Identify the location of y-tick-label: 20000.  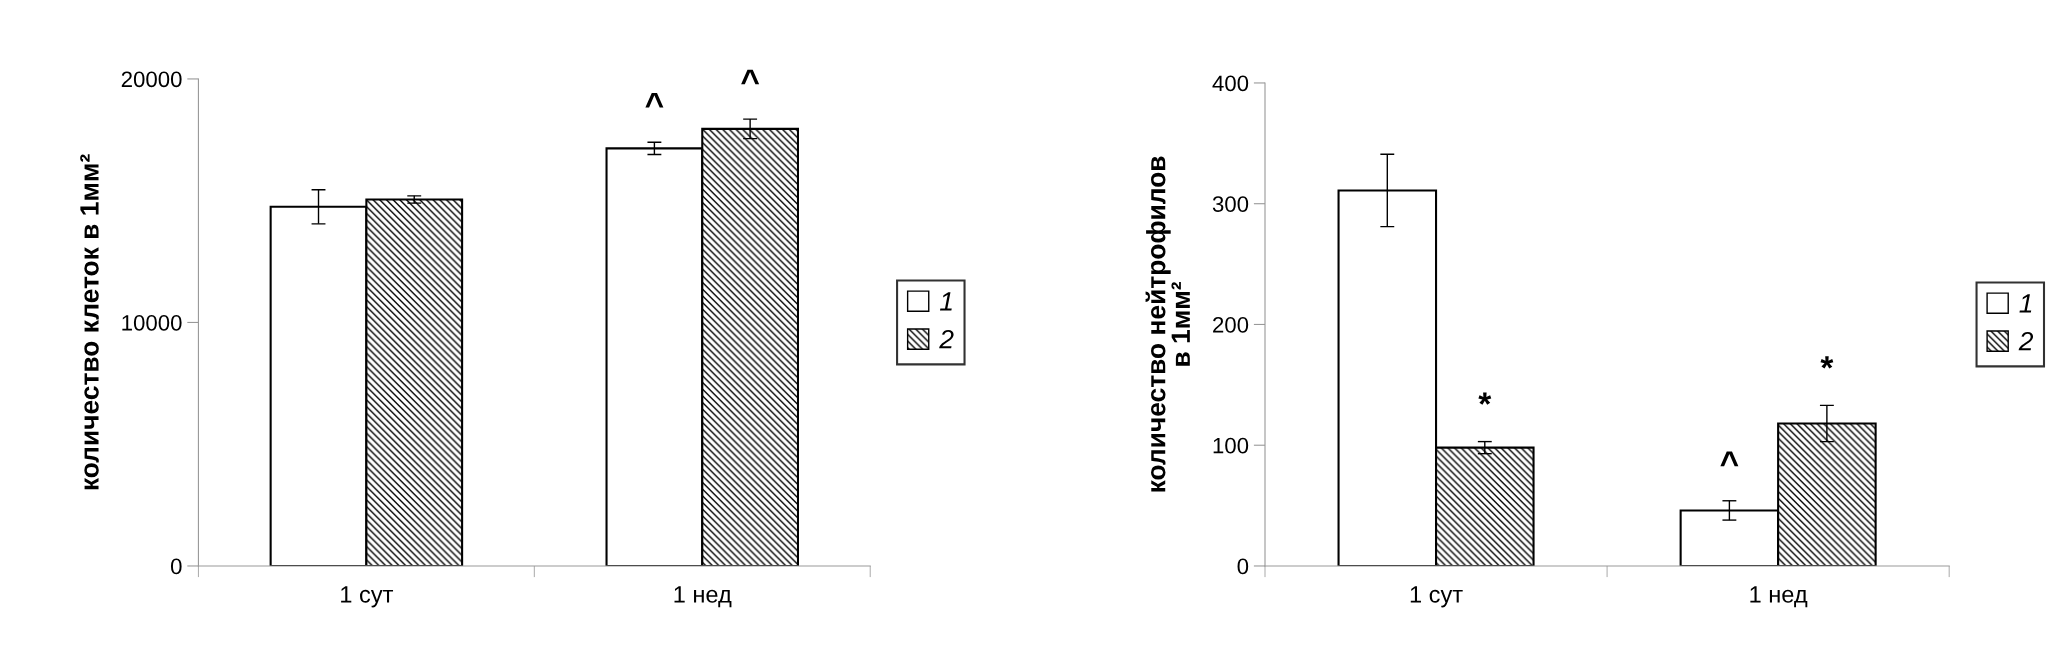
(151, 79).